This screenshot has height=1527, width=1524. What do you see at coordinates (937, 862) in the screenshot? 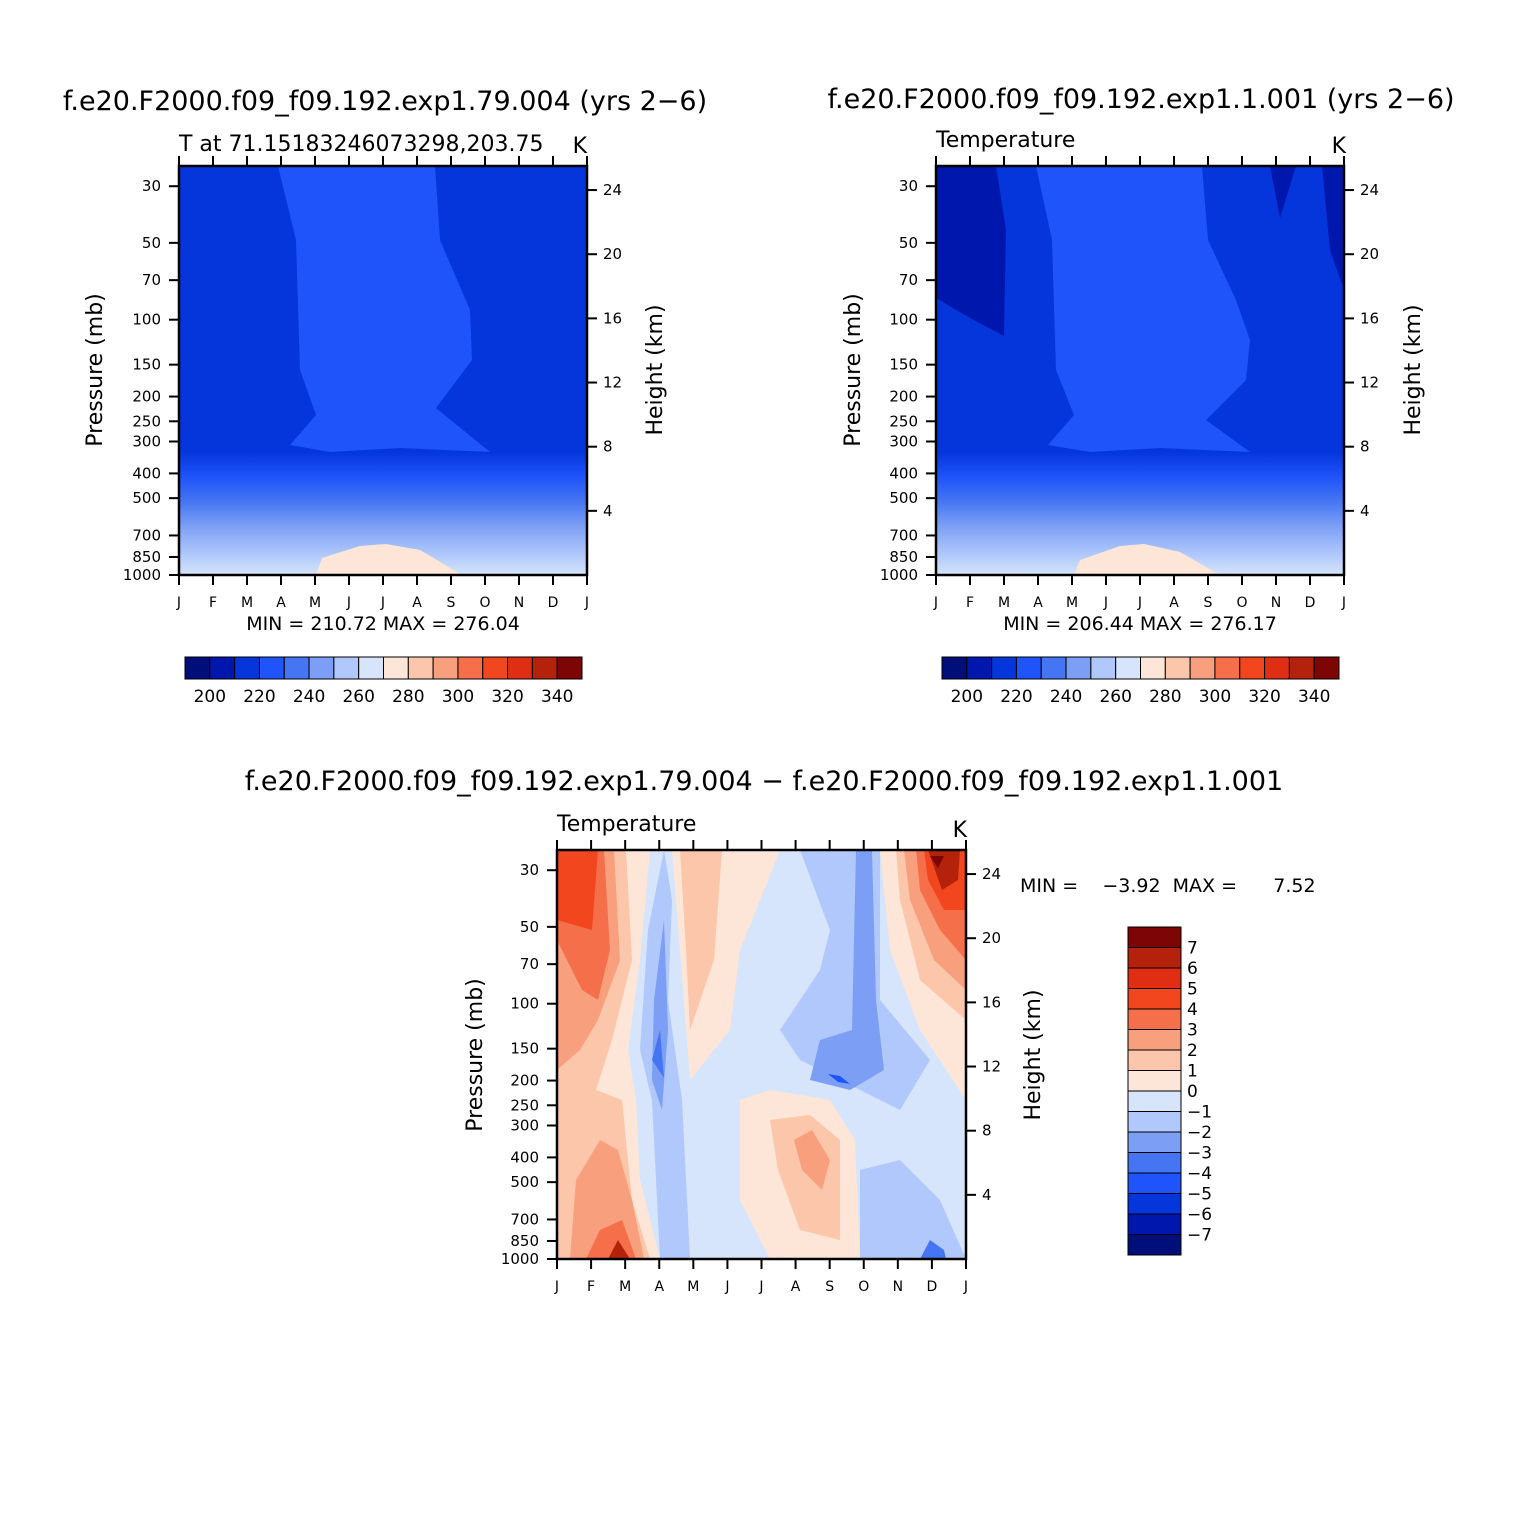
I see `panel-3-warm-dec-peak` at bounding box center [937, 862].